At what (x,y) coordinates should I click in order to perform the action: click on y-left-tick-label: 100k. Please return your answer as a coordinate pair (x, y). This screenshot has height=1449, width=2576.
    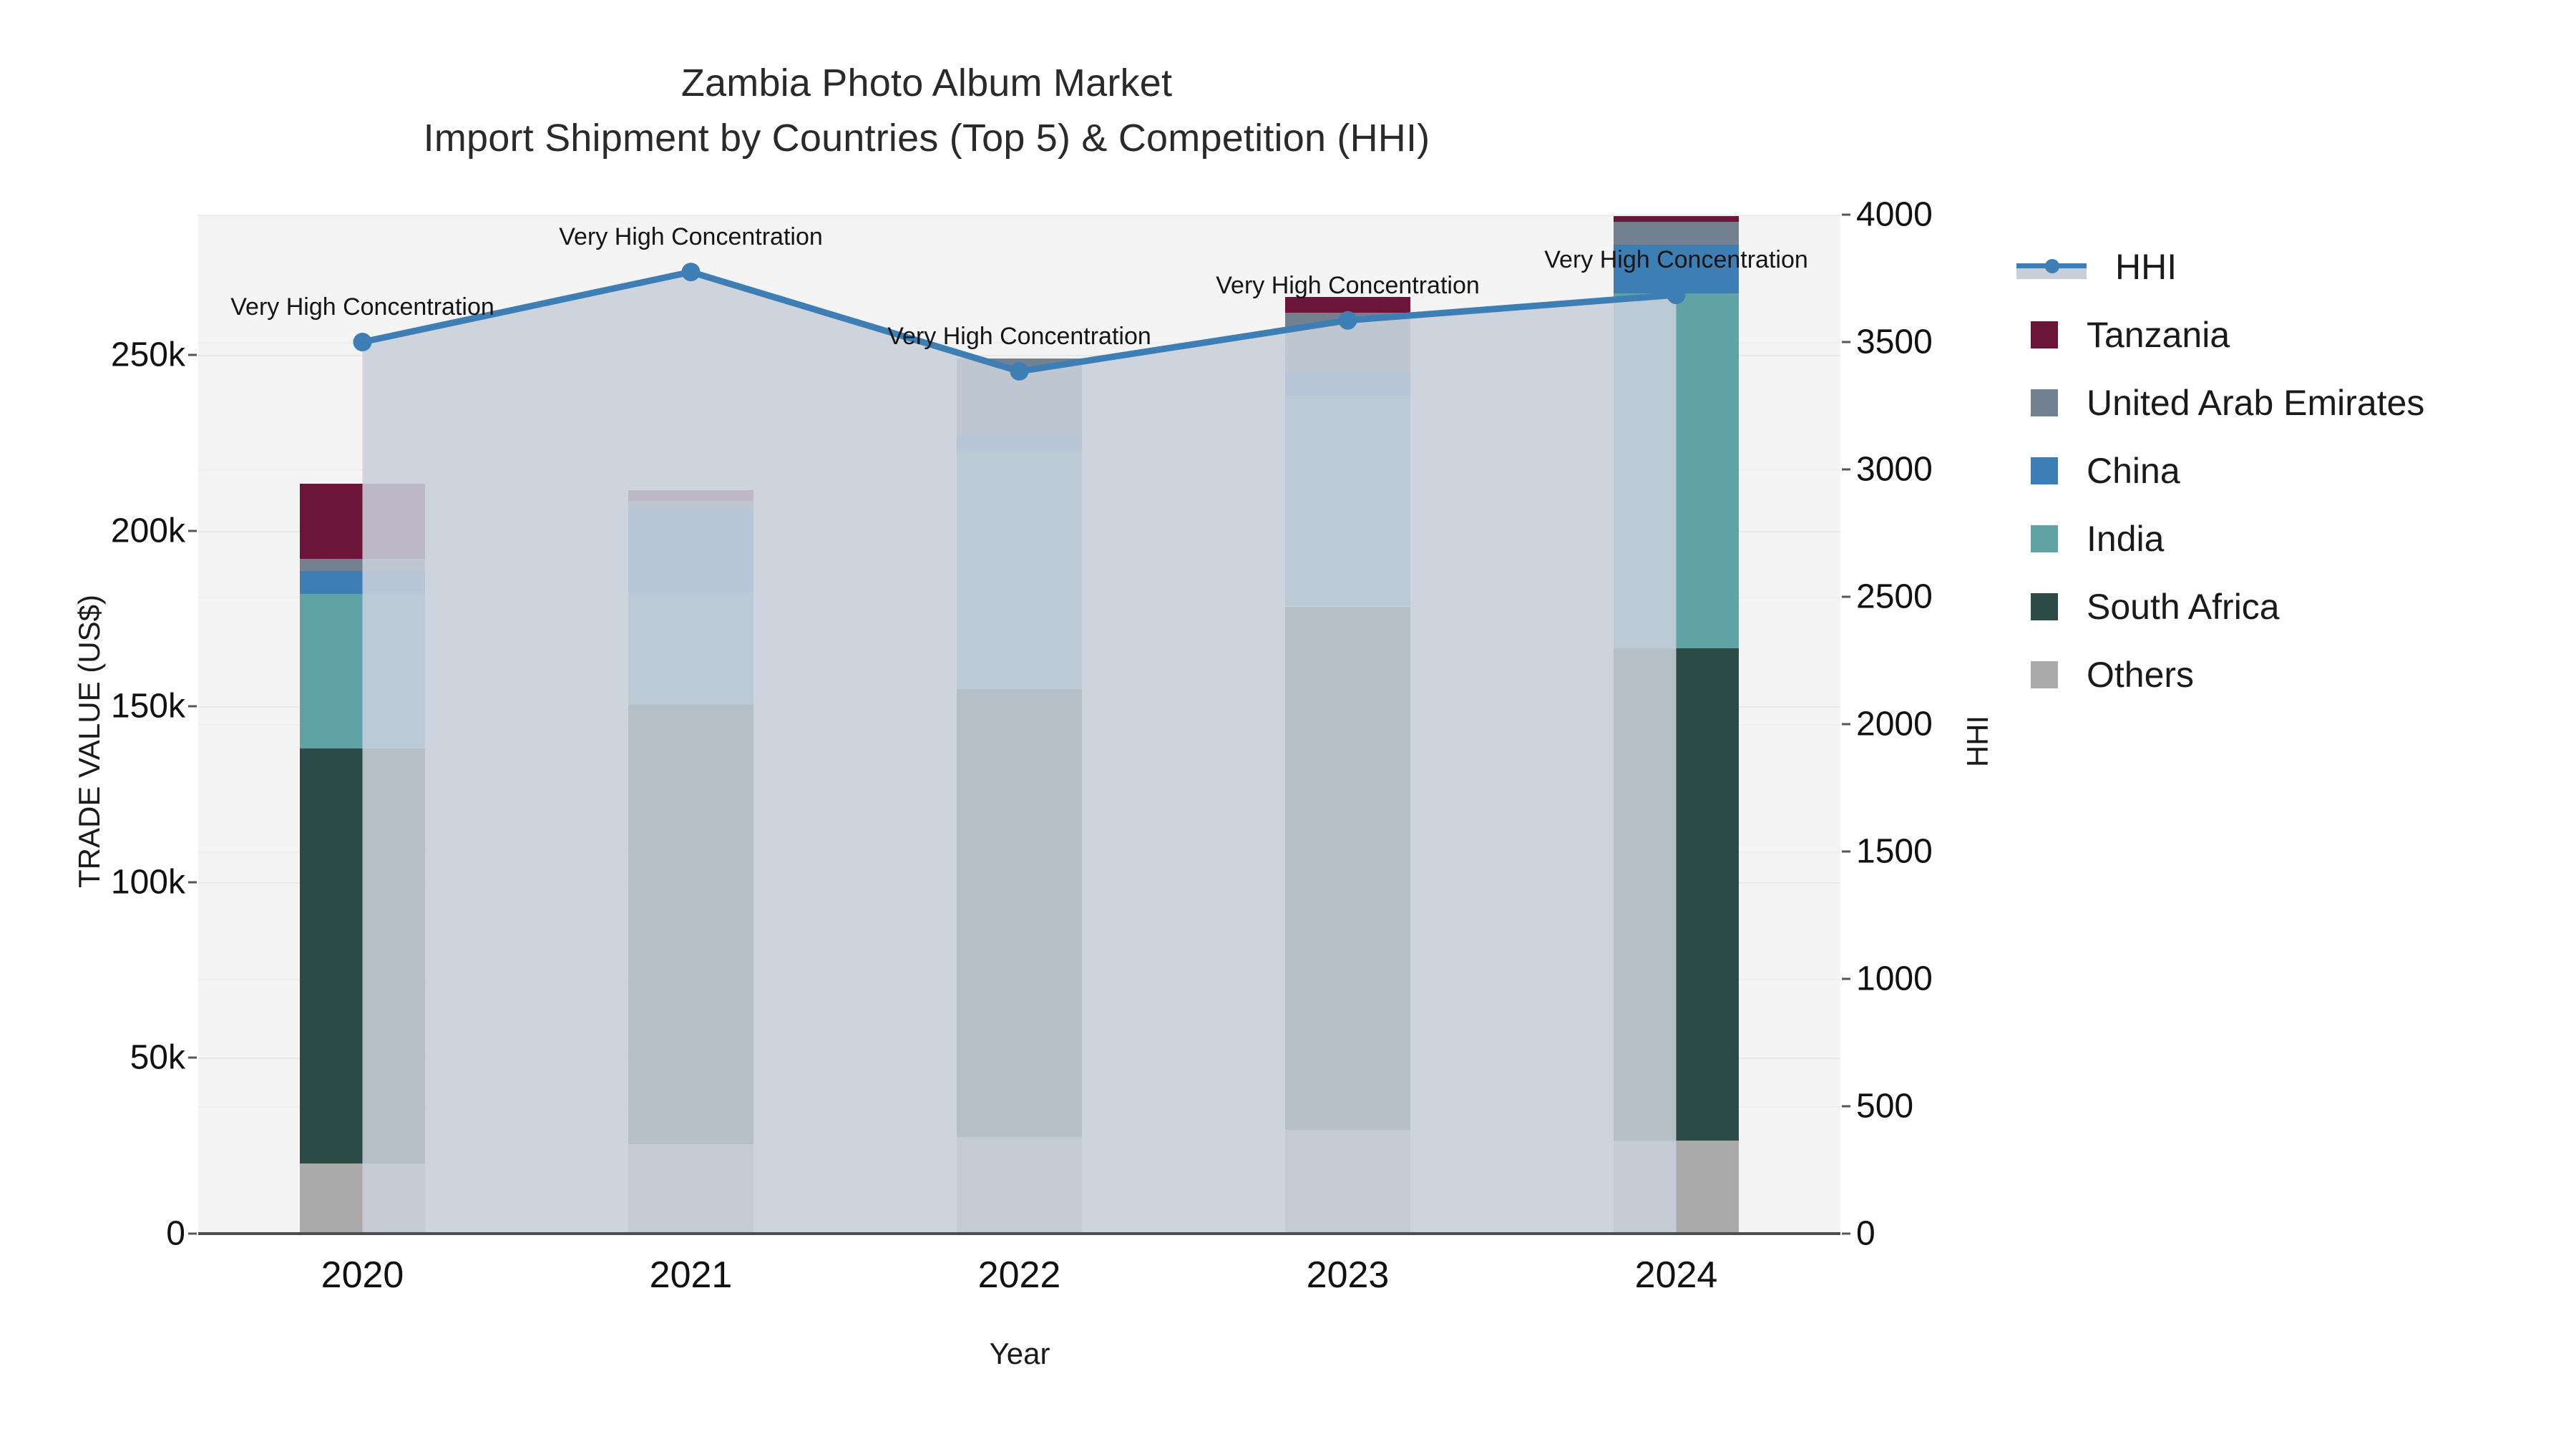
    Looking at the image, I should click on (147, 882).